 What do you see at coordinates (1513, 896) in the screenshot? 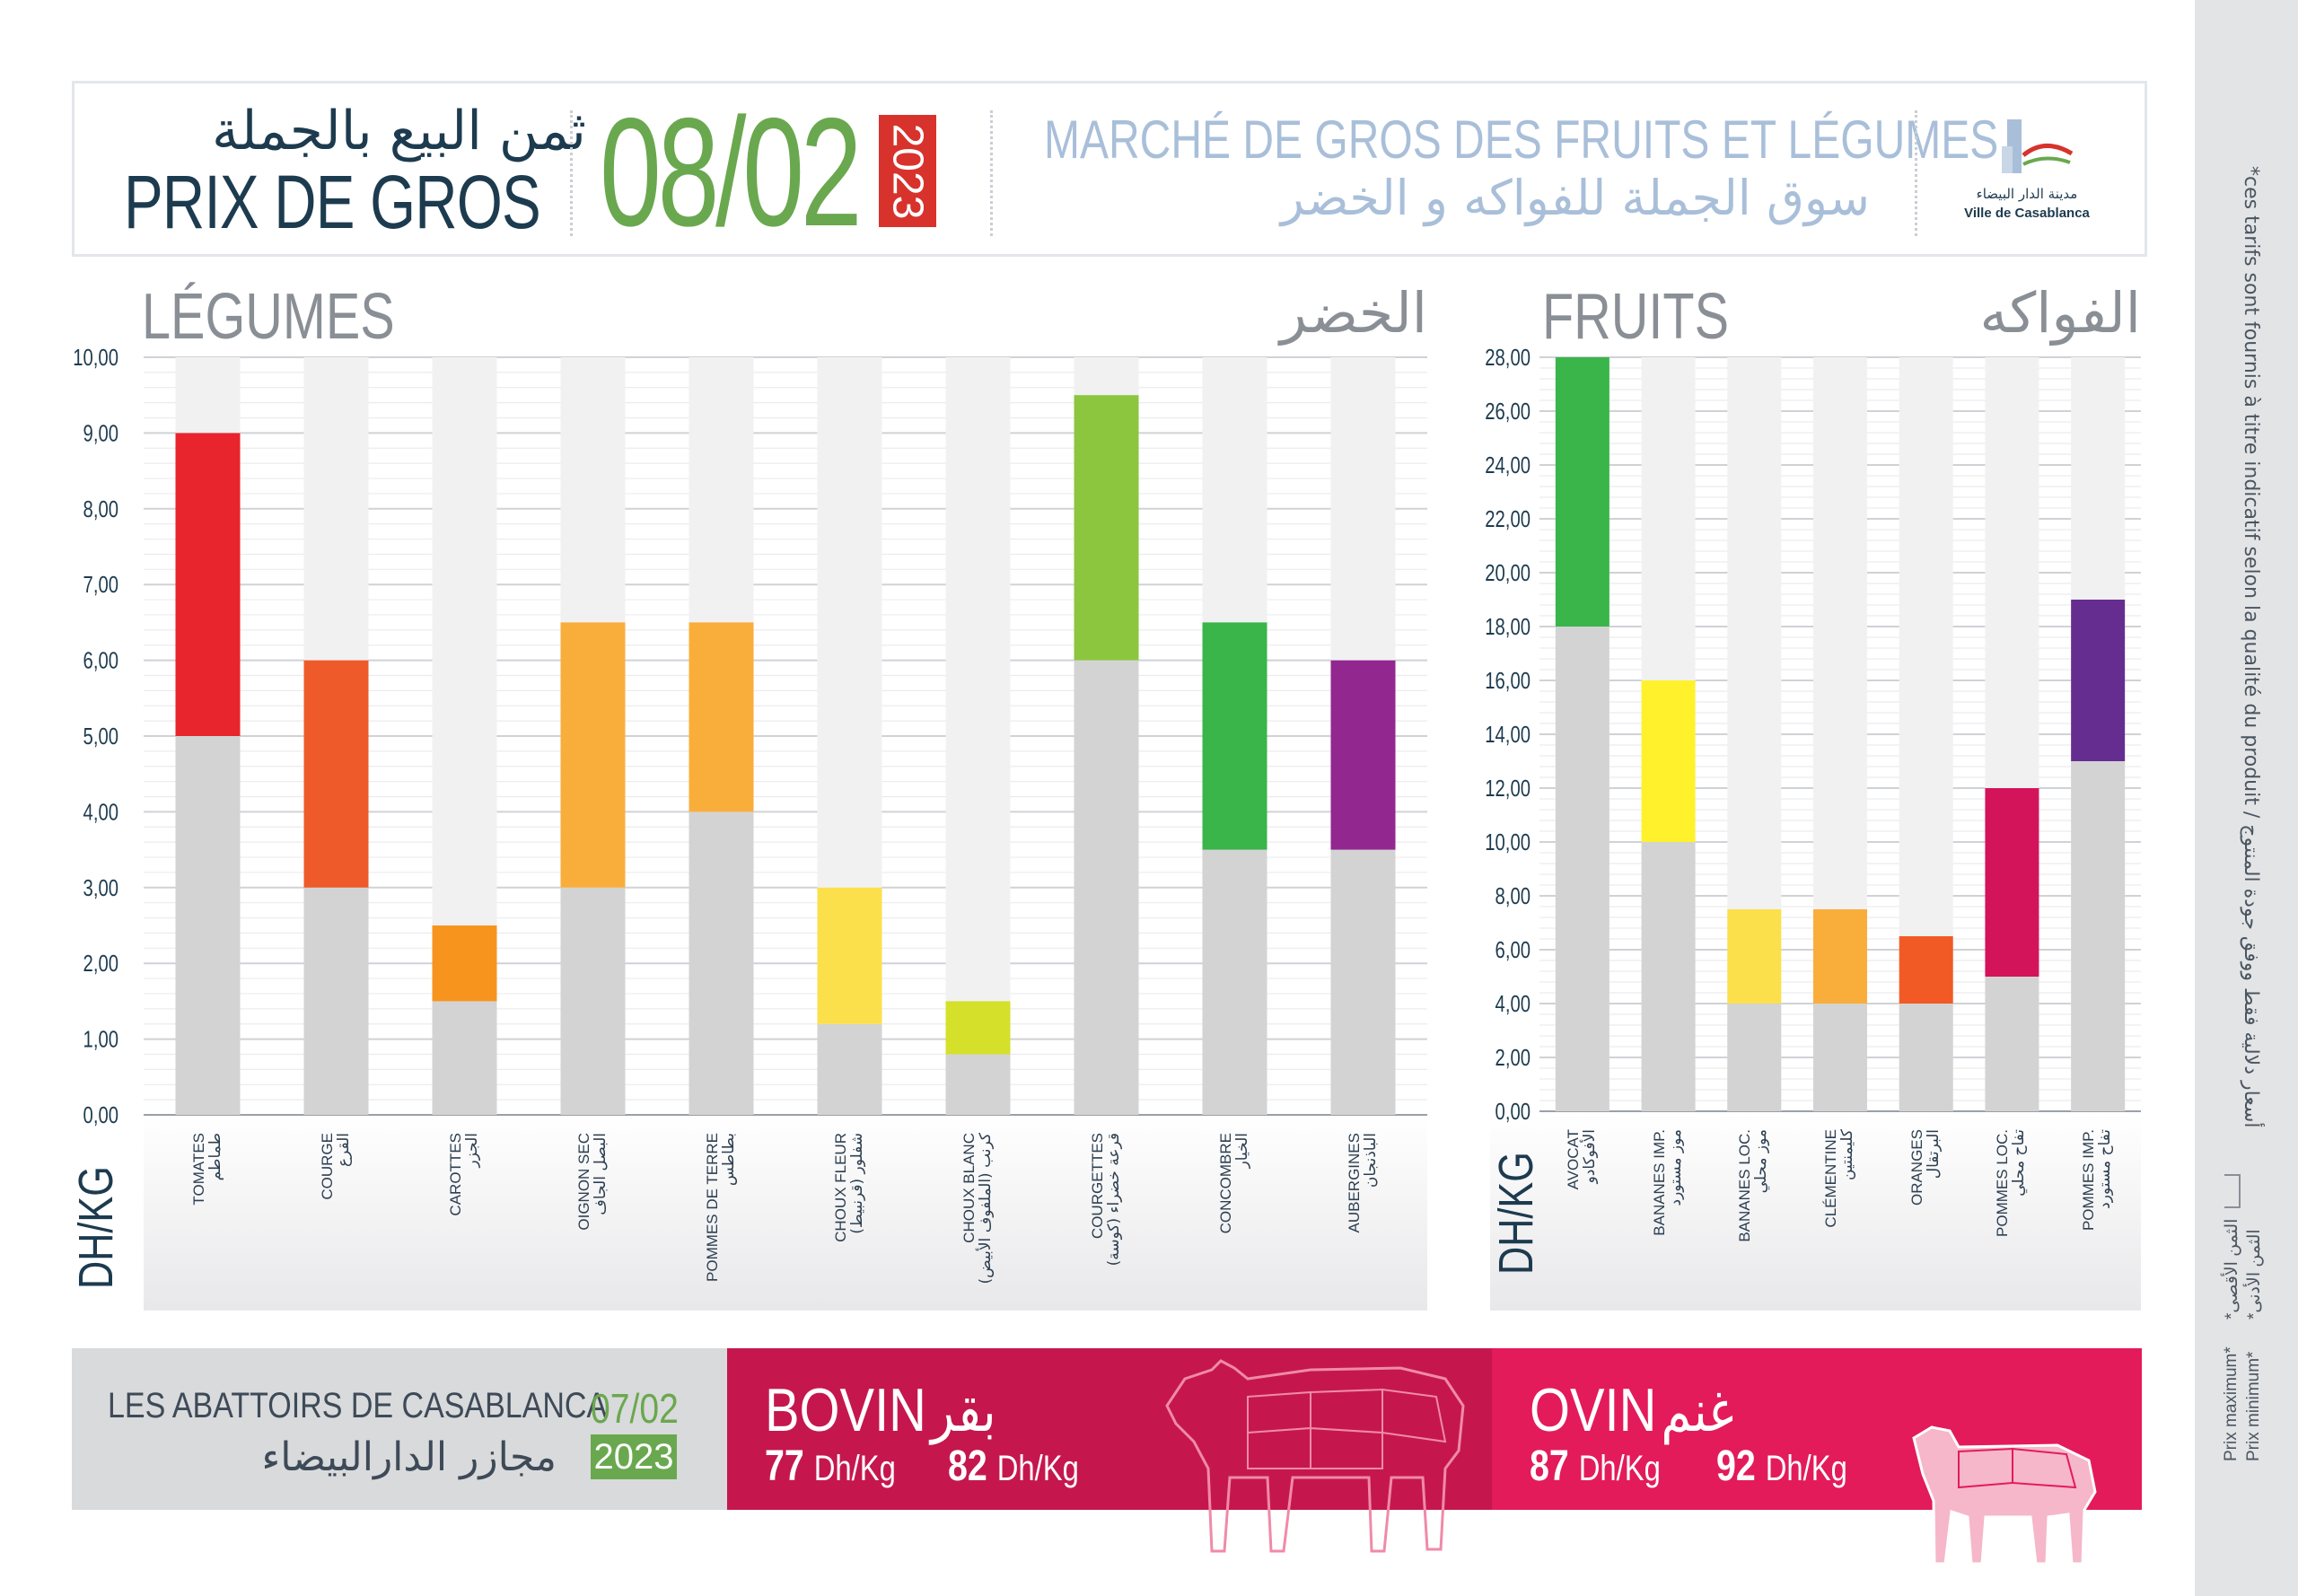
I see `y-tick-label: 8,00` at bounding box center [1513, 896].